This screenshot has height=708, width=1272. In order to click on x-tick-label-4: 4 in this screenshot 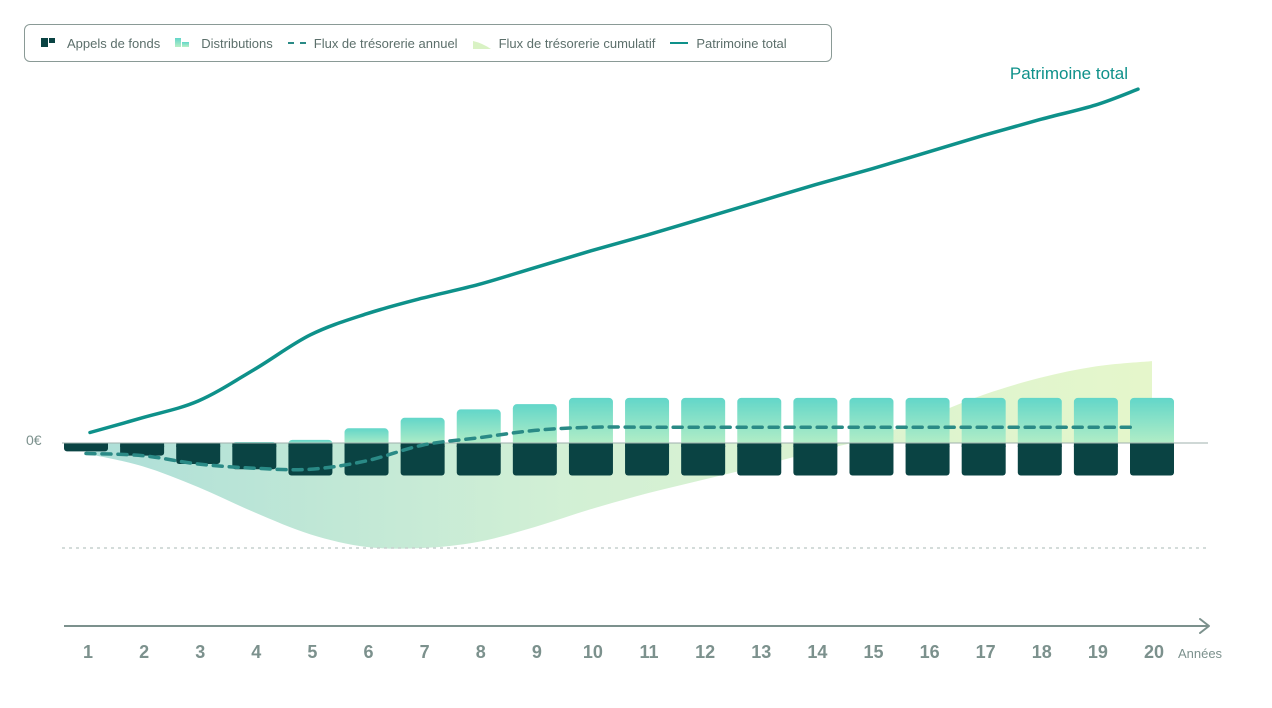, I will do `click(256, 652)`.